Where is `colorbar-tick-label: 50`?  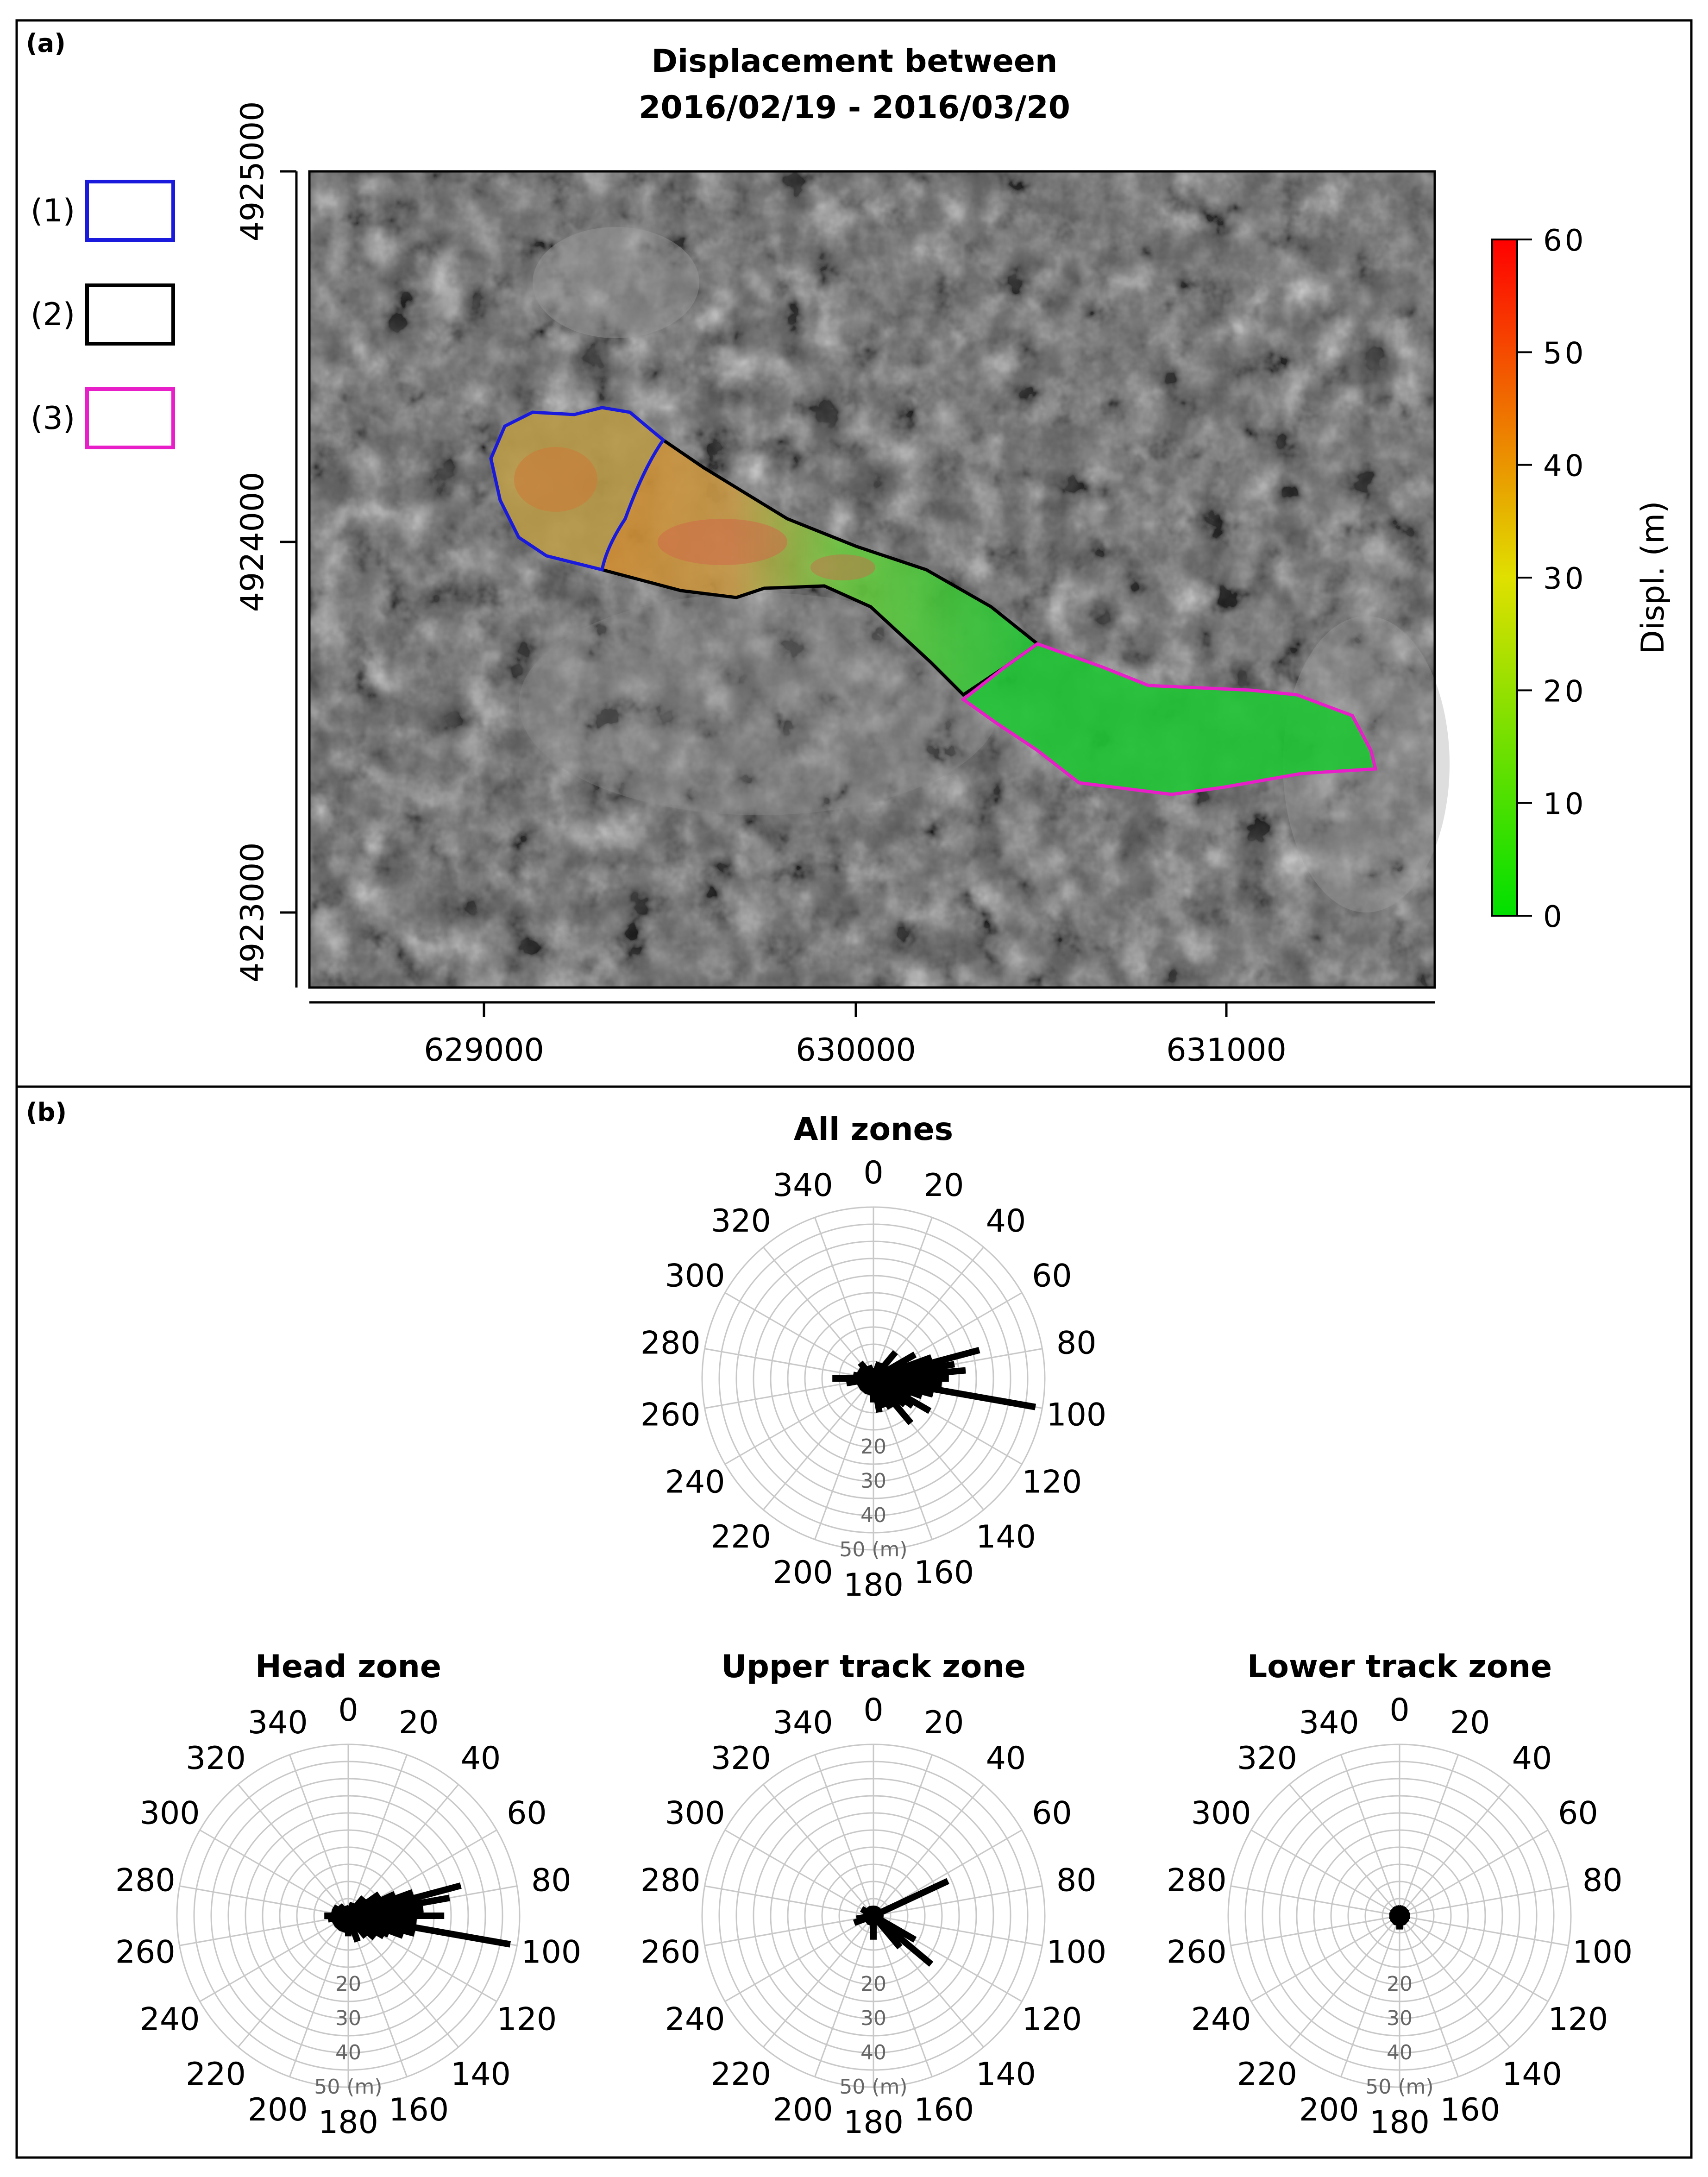 colorbar-tick-label: 50 is located at coordinates (1564, 353).